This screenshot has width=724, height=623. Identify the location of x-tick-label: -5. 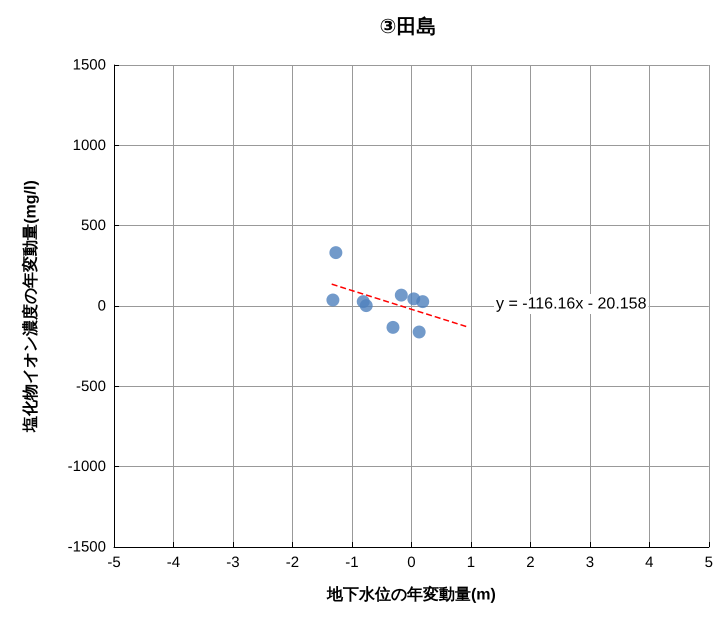
(114, 562).